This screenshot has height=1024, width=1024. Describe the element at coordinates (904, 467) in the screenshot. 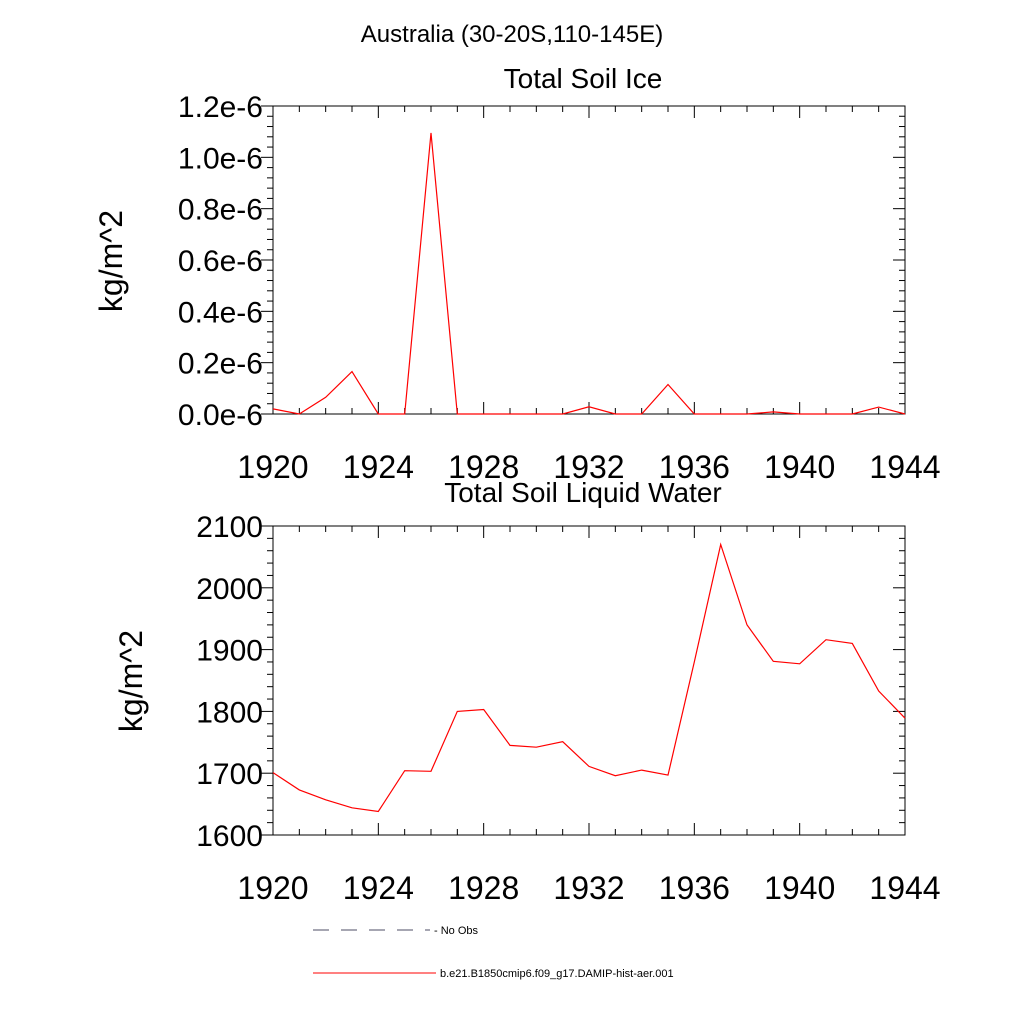

I see `soil-ice-x-tick-label: 1944` at that location.